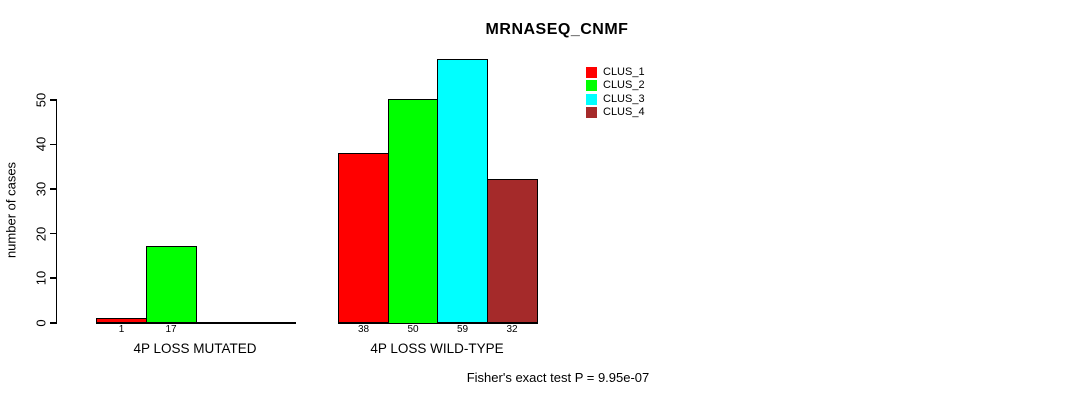 This screenshot has width=1090, height=400. Describe the element at coordinates (171, 329) in the screenshot. I see `bar-value-label: 17` at that location.